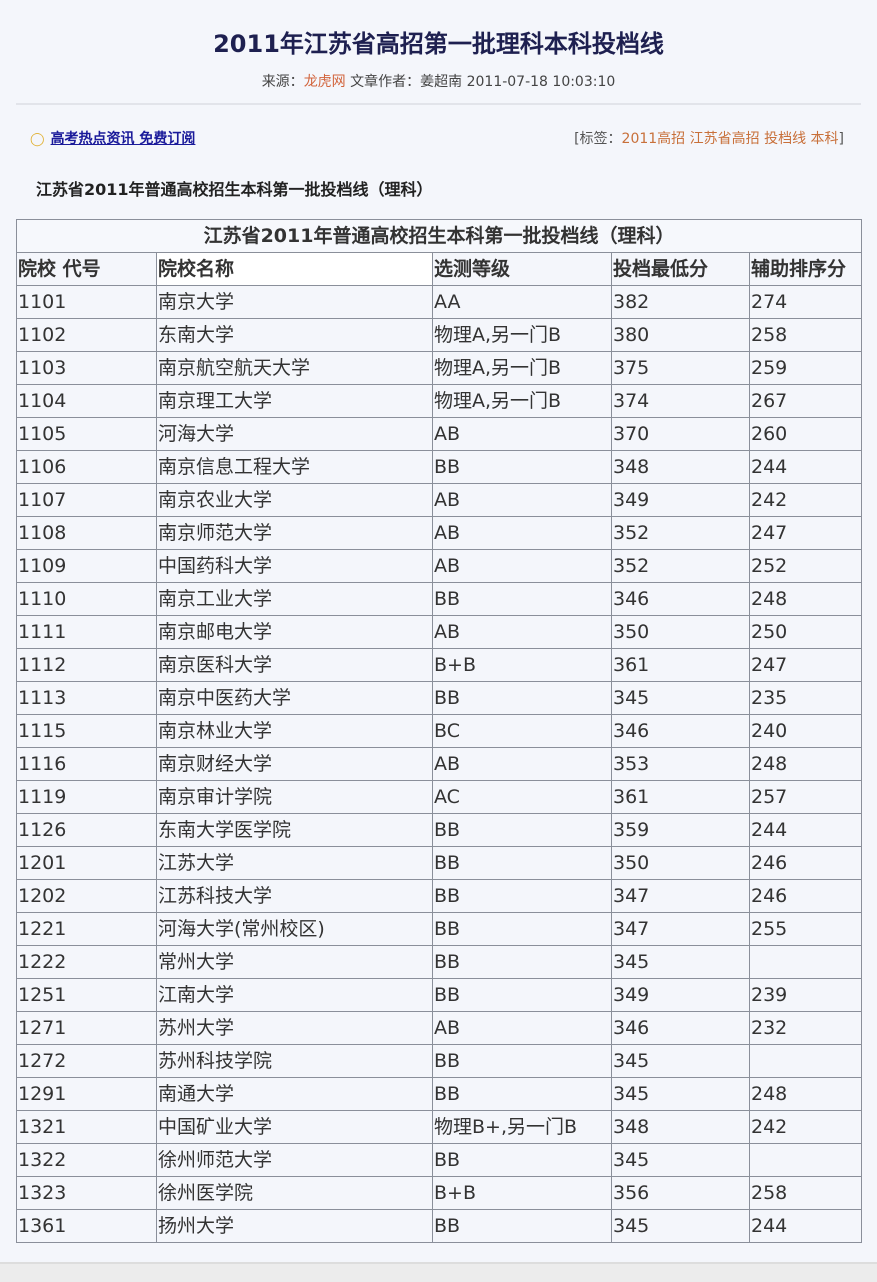 The height and width of the screenshot is (1282, 877). What do you see at coordinates (653, 139) in the screenshot?
I see `tag-link: 2011高招` at bounding box center [653, 139].